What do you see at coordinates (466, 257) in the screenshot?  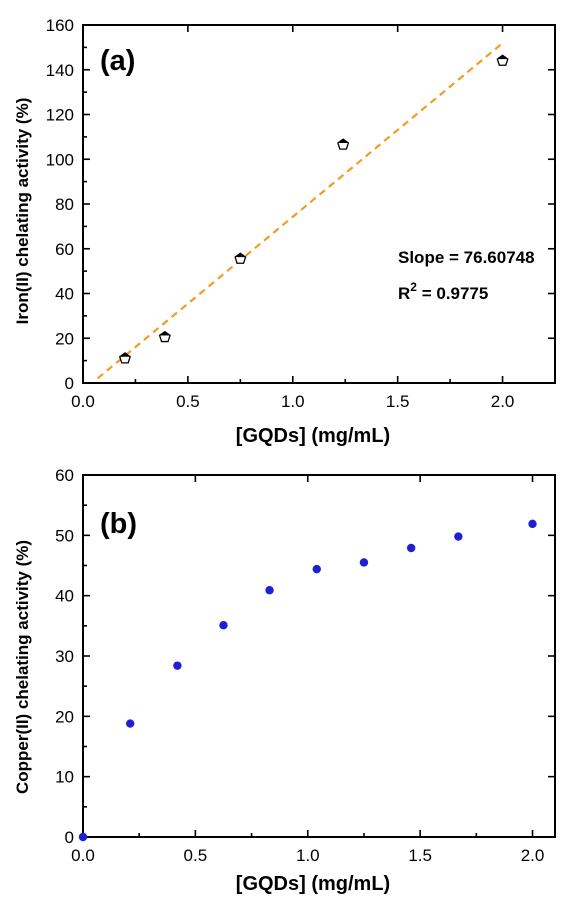 I see `slope-annotation: Slope = 76.60748` at bounding box center [466, 257].